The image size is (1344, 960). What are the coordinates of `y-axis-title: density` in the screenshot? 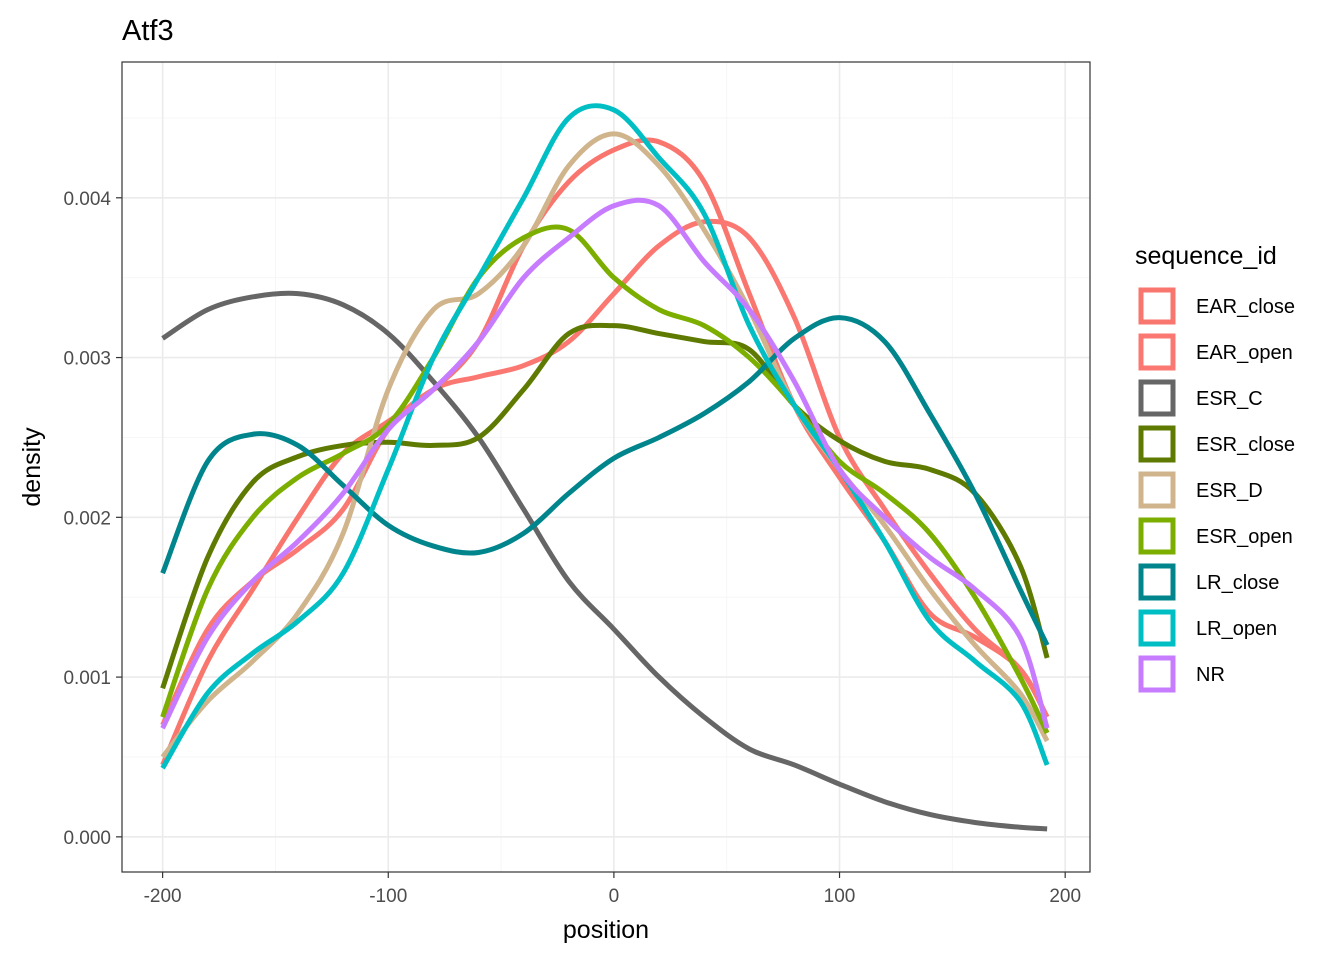 It's located at (32, 467).